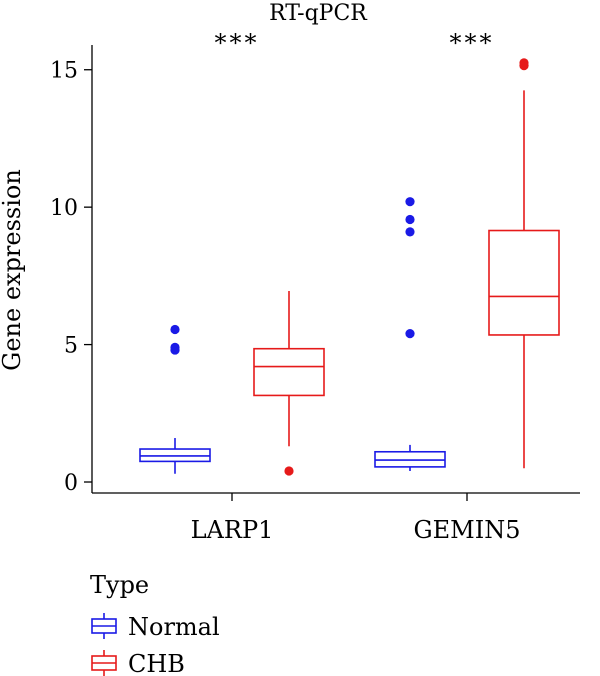  I want to click on y-tick-label: 15, so click(64, 71).